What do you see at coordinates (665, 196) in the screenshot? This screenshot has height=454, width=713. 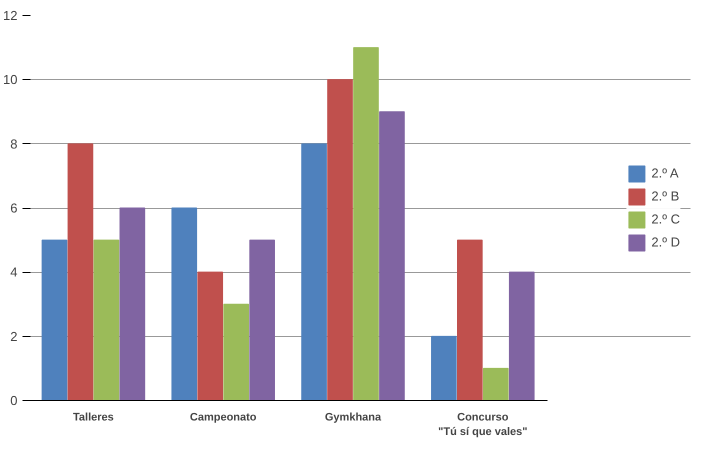 I see `legend-label: 2.º B` at bounding box center [665, 196].